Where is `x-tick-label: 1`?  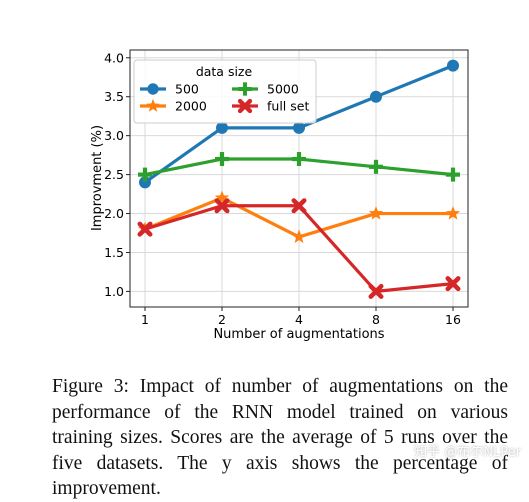
x-tick-label: 1 is located at coordinates (145, 319).